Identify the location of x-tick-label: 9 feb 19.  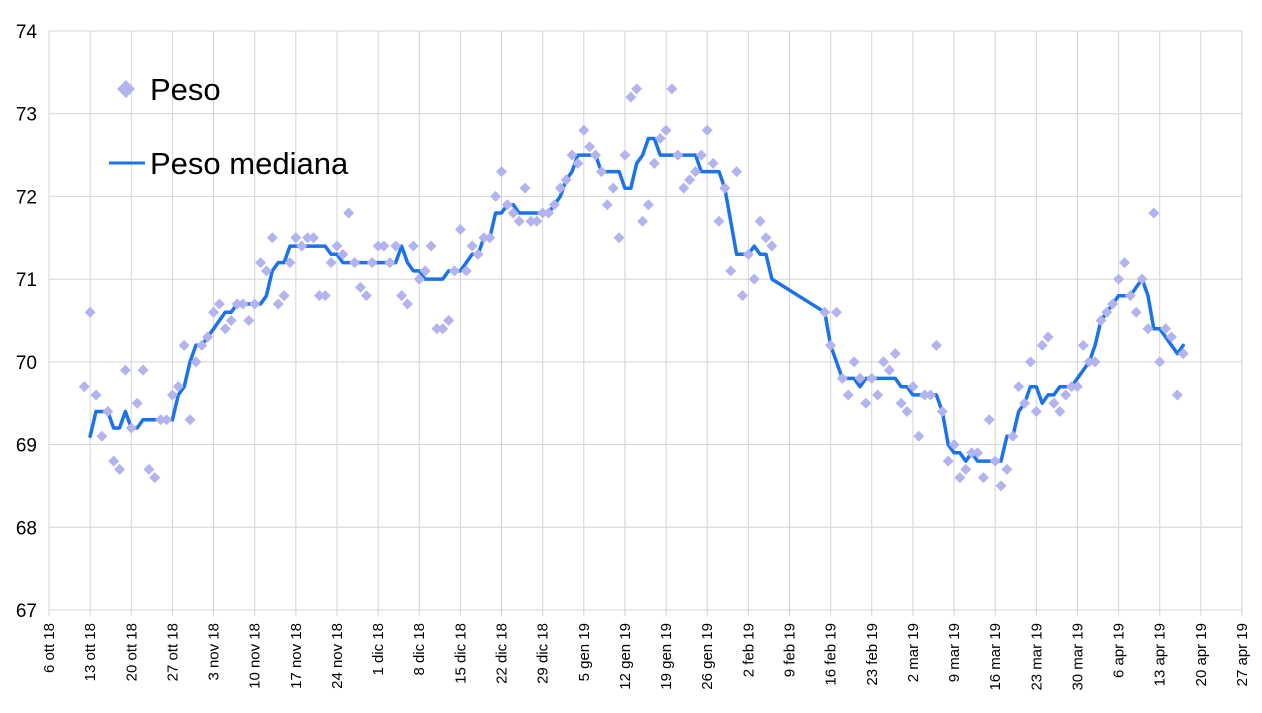
(789, 650).